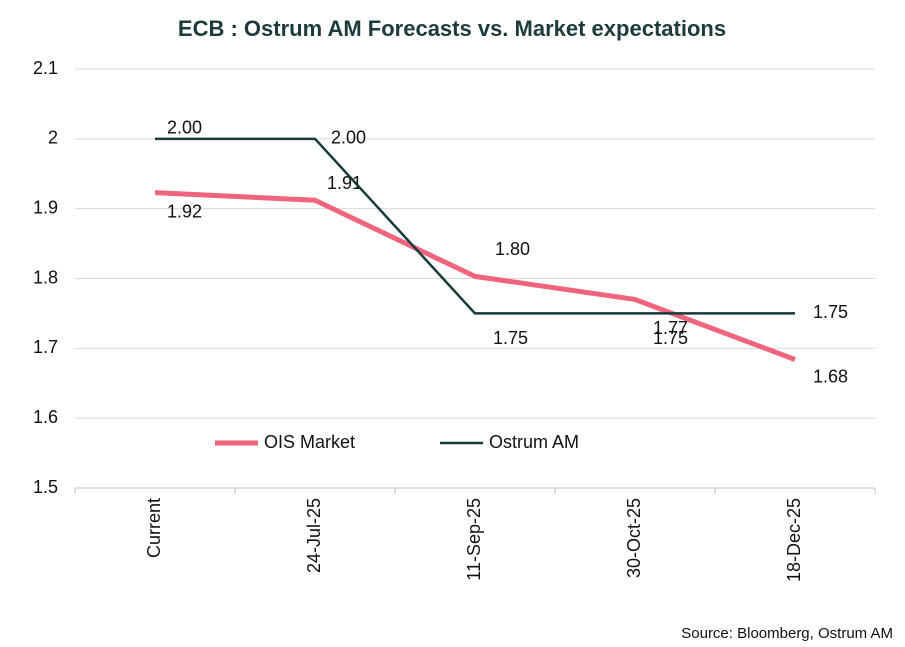 The width and height of the screenshot is (905, 647). What do you see at coordinates (512, 249) in the screenshot?
I see `value-label: 1.80` at bounding box center [512, 249].